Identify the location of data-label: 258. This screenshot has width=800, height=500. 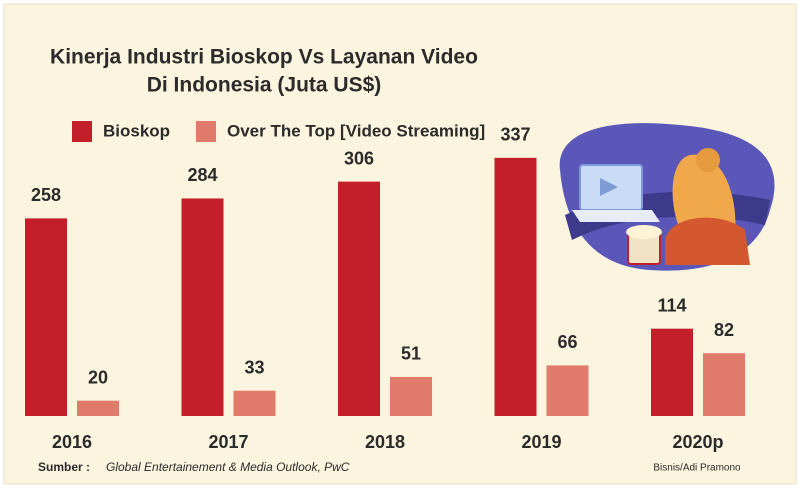
(46, 195).